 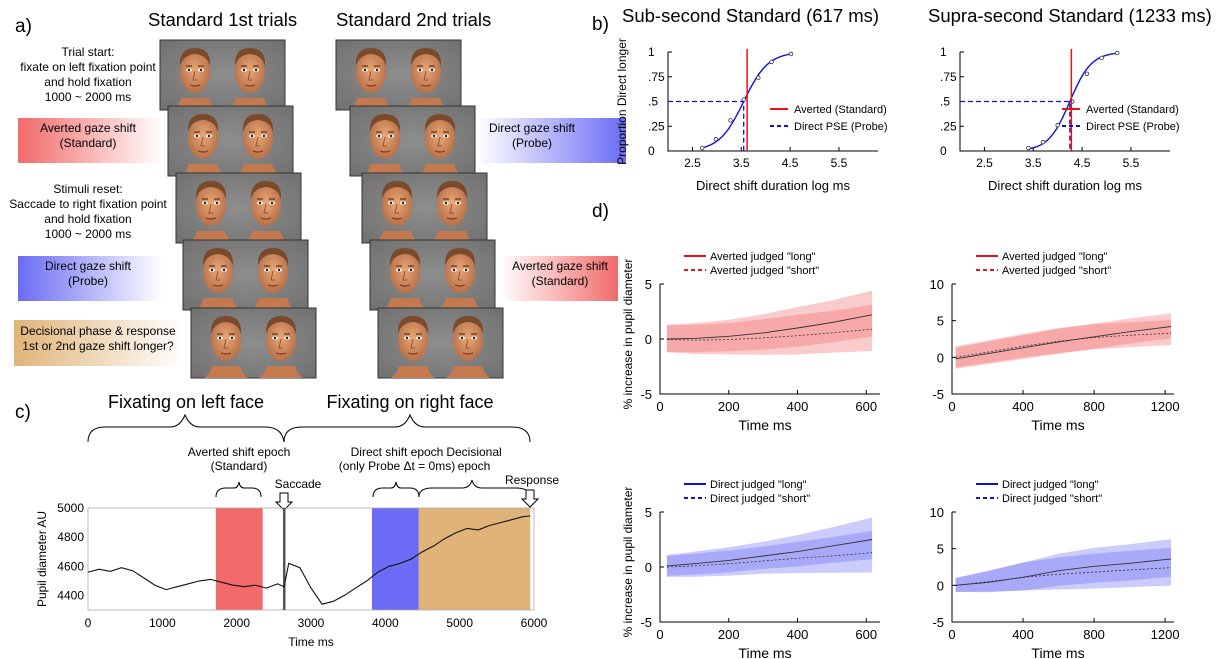 What do you see at coordinates (600, 211) in the screenshot?
I see `panel-letter-d: d)` at bounding box center [600, 211].